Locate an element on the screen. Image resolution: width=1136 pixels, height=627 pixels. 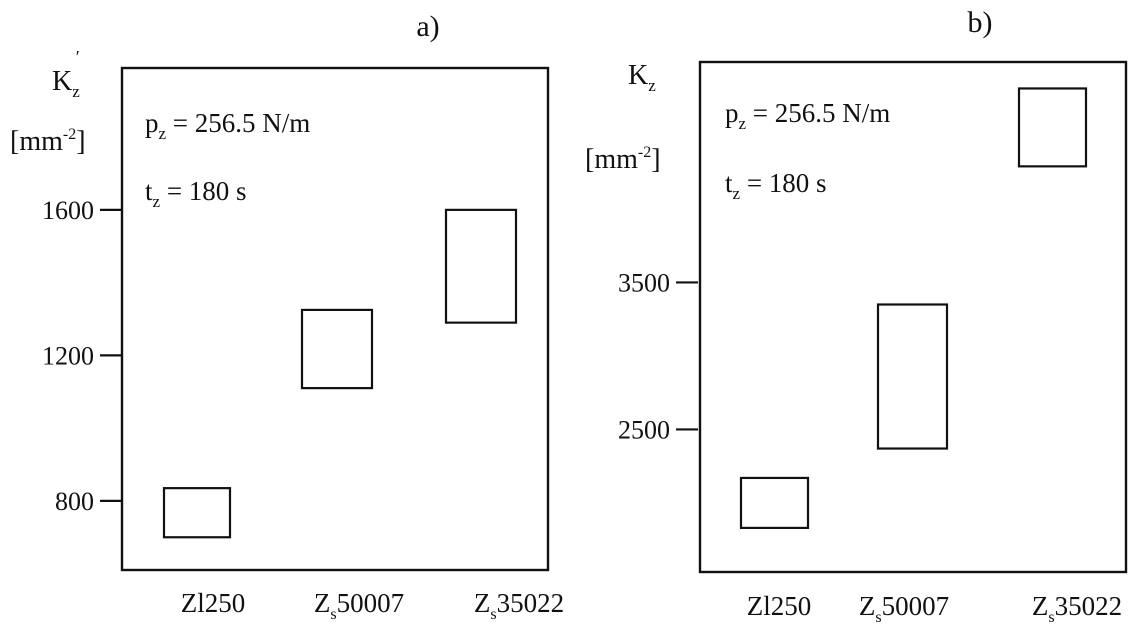
panel-label: a) is located at coordinates (427, 26).